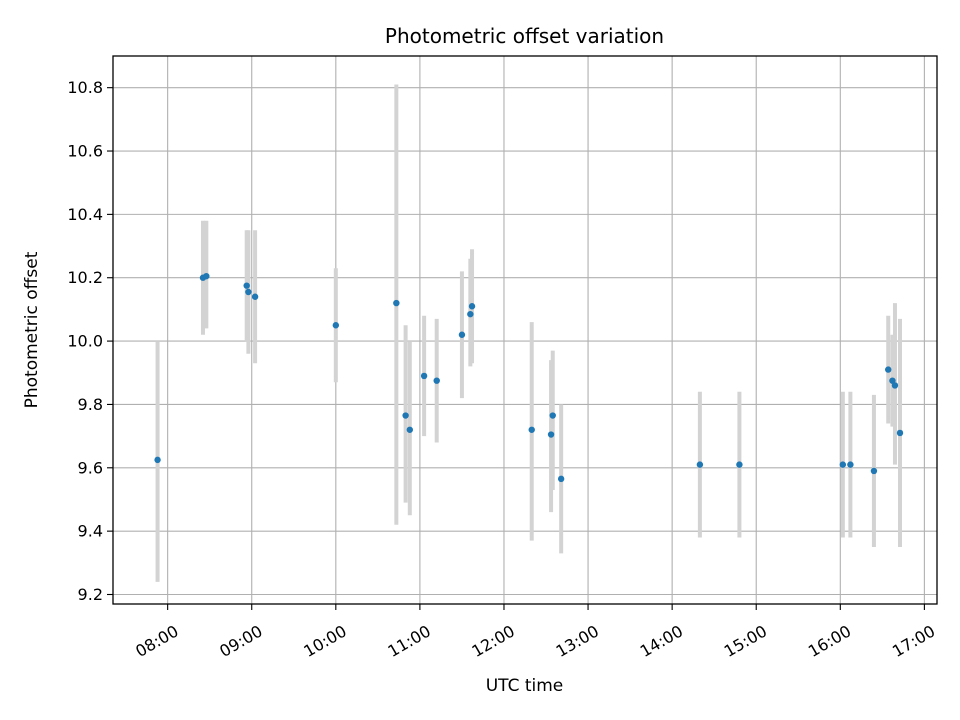 Image resolution: width=960 pixels, height=720 pixels. What do you see at coordinates (85, 341) in the screenshot?
I see `y-tick-label: 10.0` at bounding box center [85, 341].